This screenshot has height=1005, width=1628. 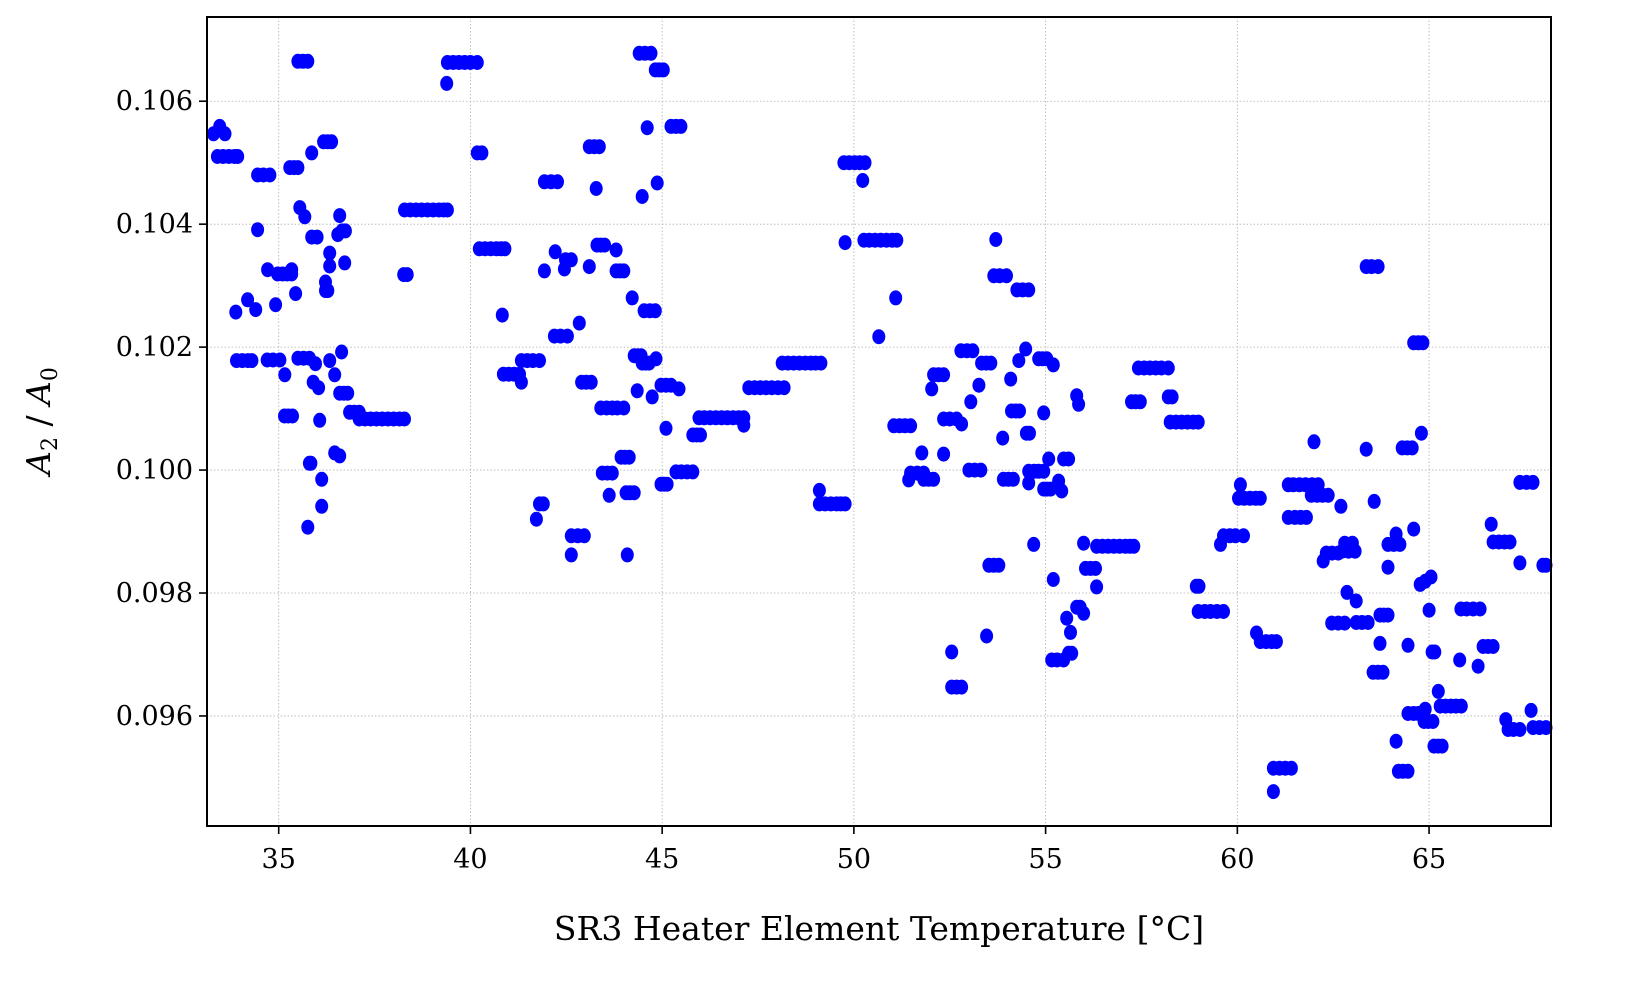 What do you see at coordinates (879, 928) in the screenshot?
I see `x-axis-label: SR3 Heater Element Temperature [°C]` at bounding box center [879, 928].